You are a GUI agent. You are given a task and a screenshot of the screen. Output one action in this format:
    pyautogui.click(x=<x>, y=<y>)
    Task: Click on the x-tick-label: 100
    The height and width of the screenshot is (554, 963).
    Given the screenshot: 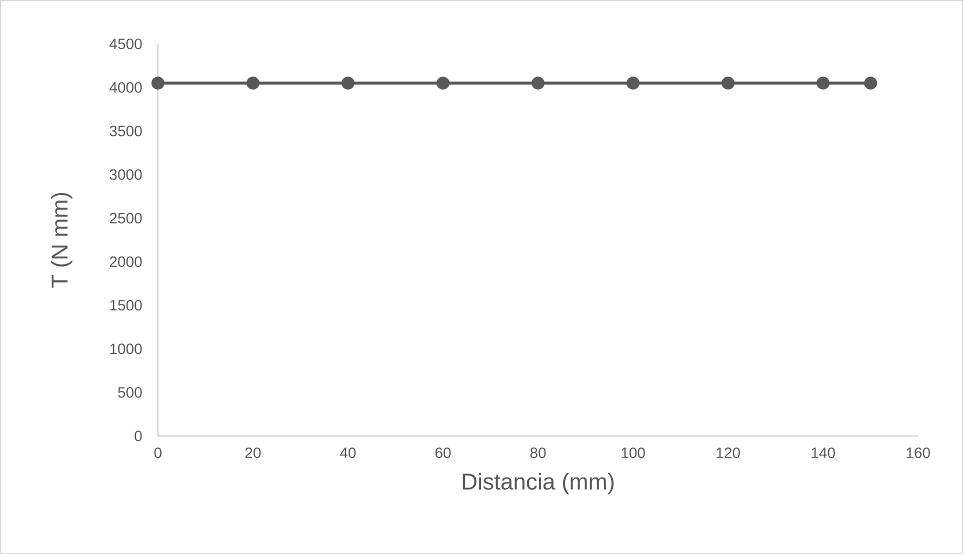 What is the action you would take?
    pyautogui.click(x=633, y=453)
    